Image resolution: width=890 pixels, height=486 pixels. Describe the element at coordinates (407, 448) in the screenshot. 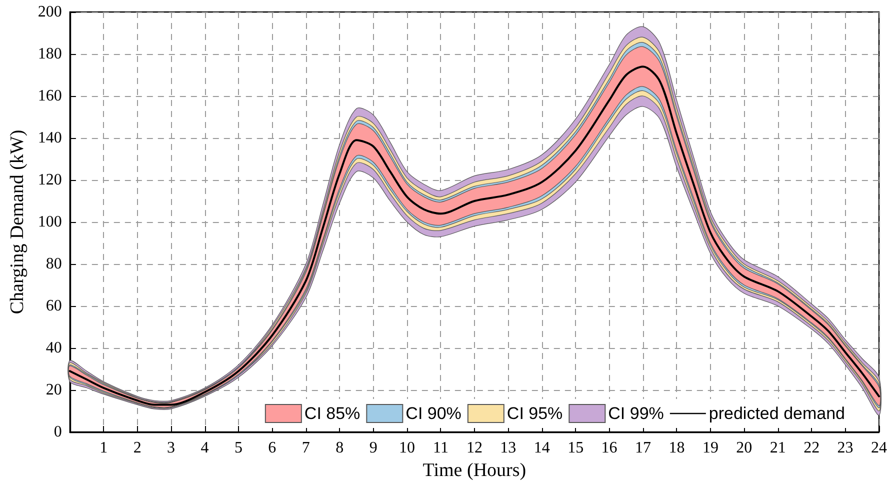

I see `x-tick-label: 10` at that location.